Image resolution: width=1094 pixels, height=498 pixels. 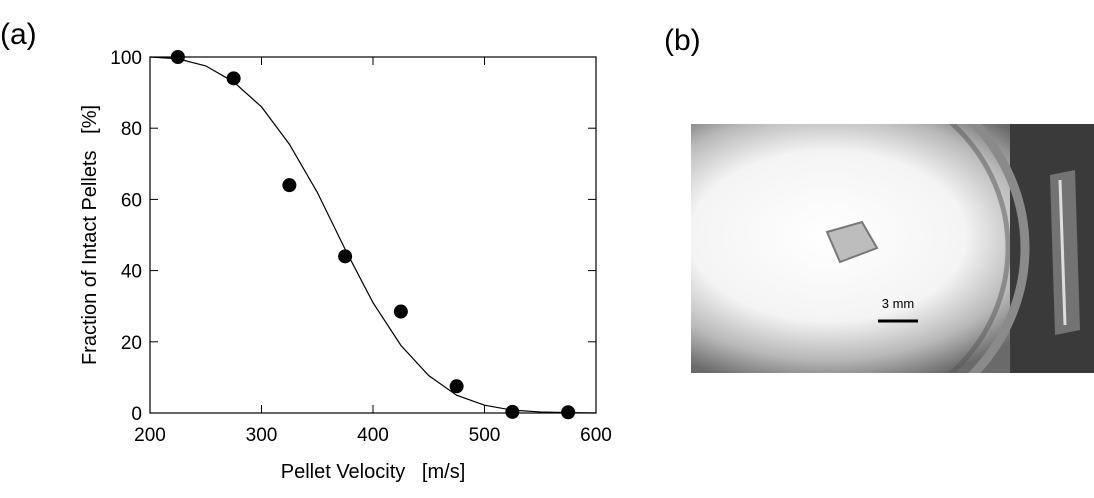 I want to click on panel-label: (a), so click(x=18, y=34).